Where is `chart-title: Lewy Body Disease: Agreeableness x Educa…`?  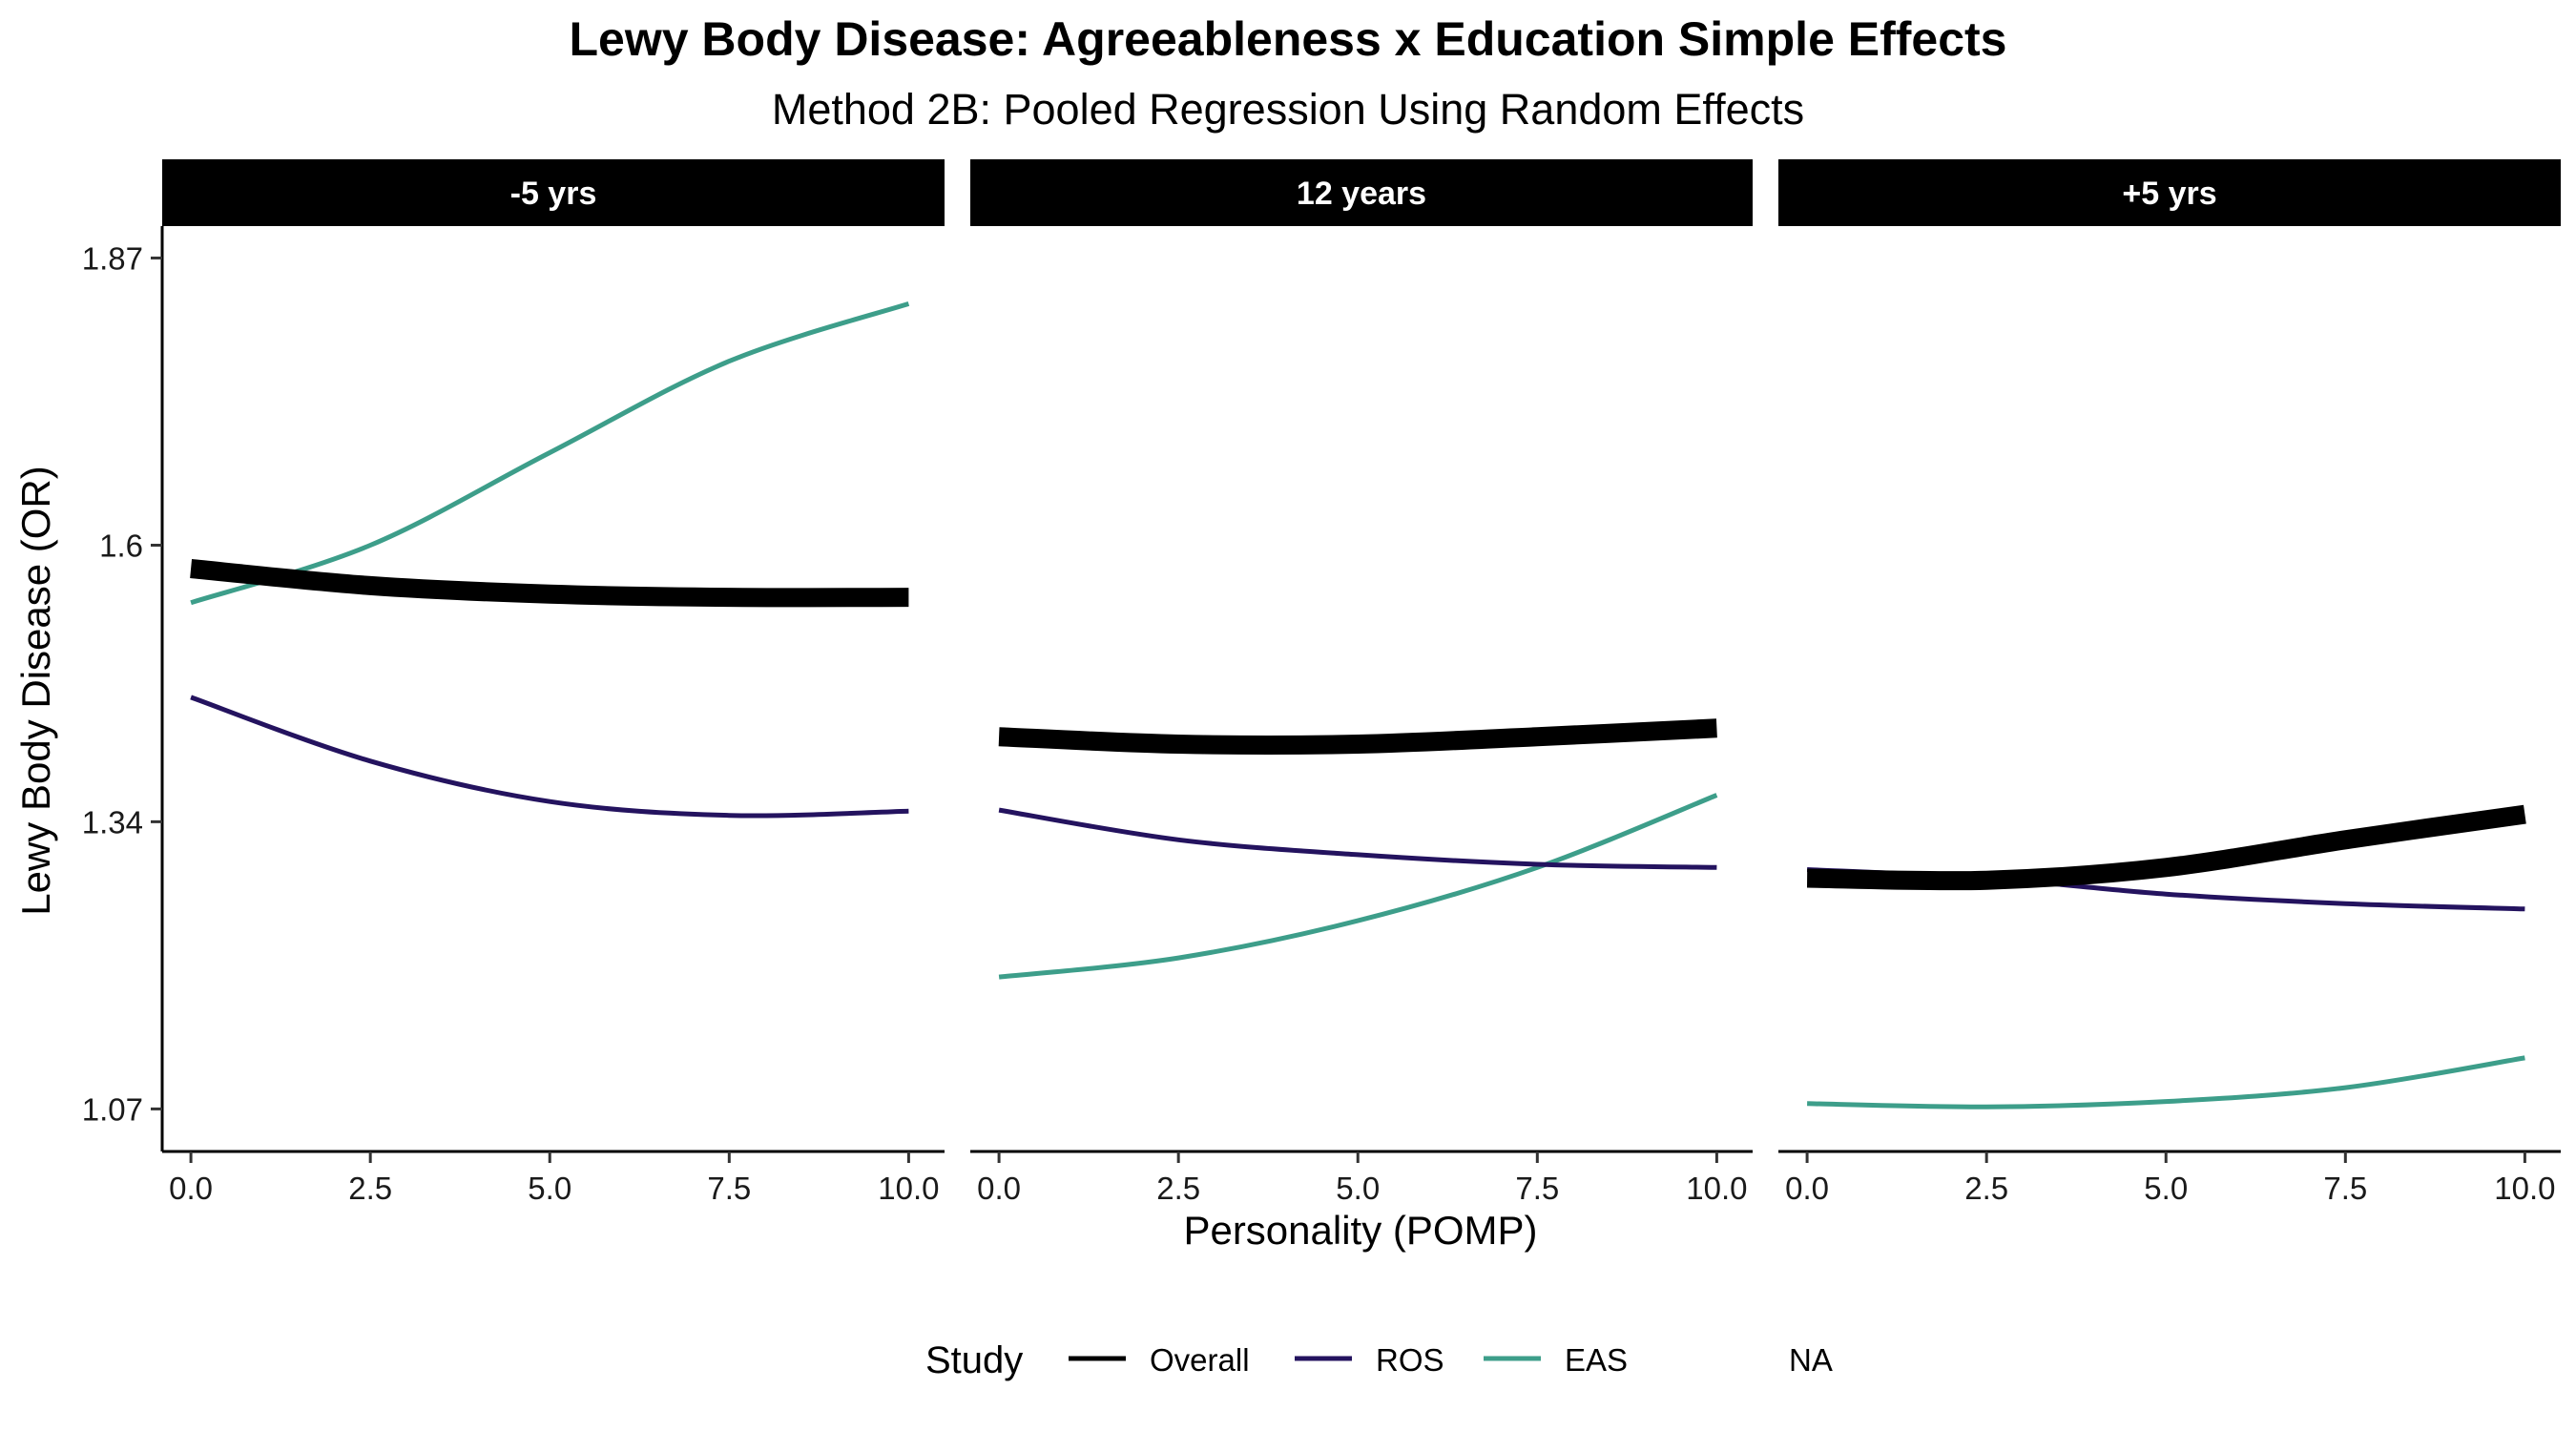 chart-title: Lewy Body Disease: Agreeableness x Educa… is located at coordinates (1287, 39).